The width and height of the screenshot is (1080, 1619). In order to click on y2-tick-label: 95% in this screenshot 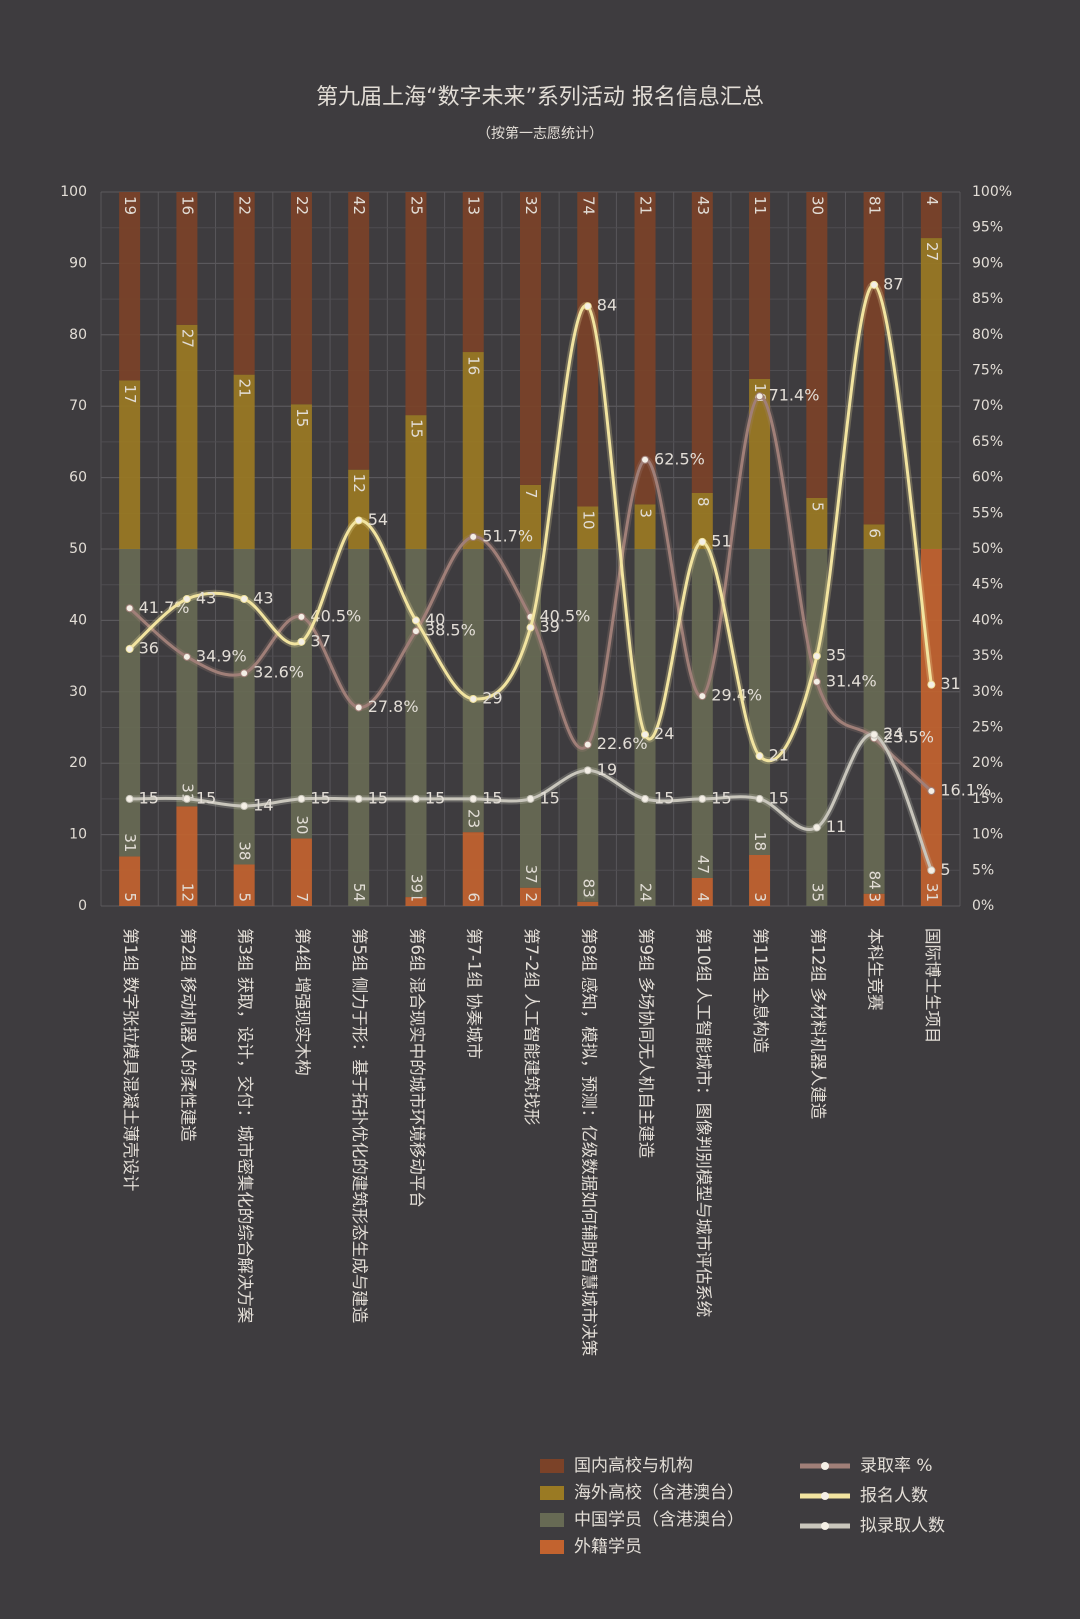, I will do `click(987, 228)`.